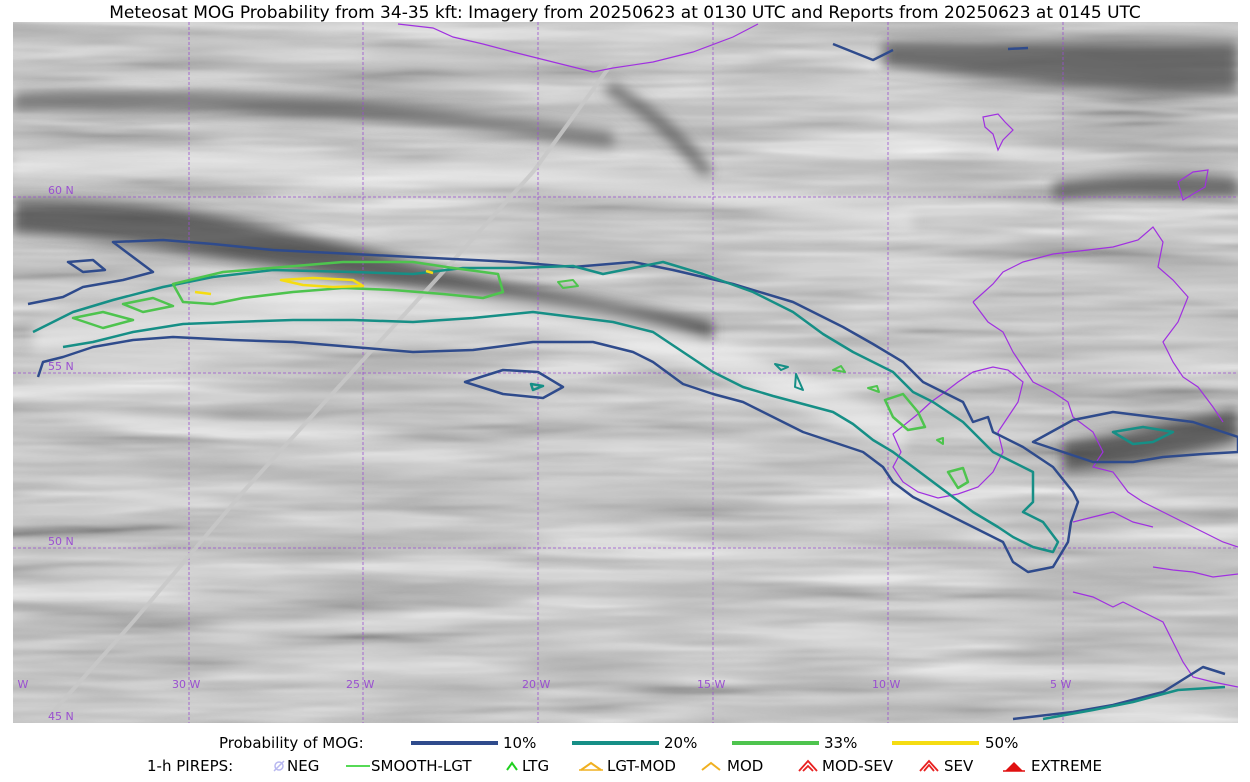 This screenshot has width=1250, height=782. Describe the element at coordinates (103, 320) in the screenshot. I see `contour-33-left` at that location.